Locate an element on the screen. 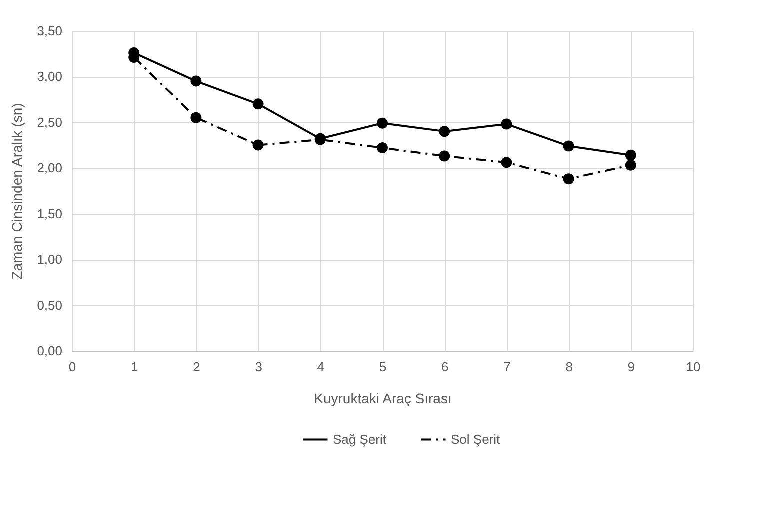 This screenshot has height=509, width=768. legend-label: Sağ Şerit is located at coordinates (360, 439).